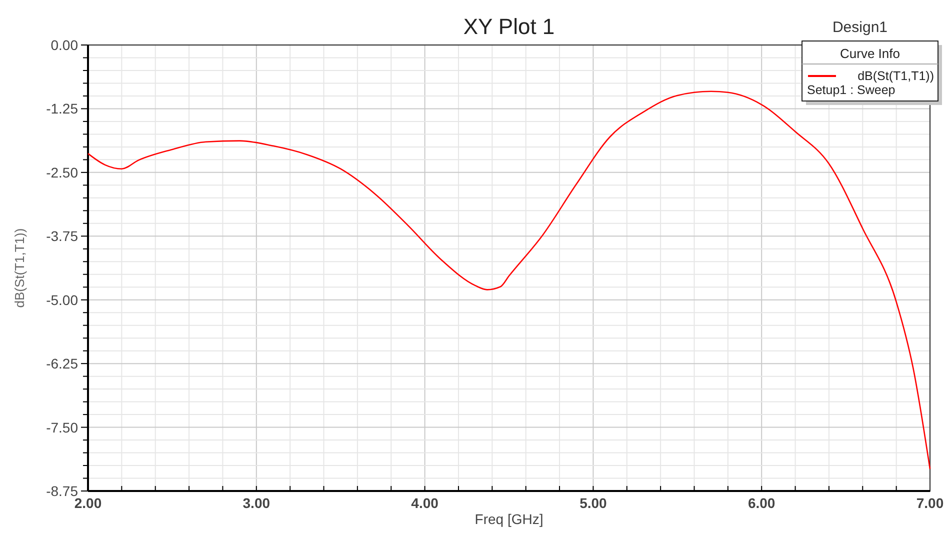 The width and height of the screenshot is (952, 539). I want to click on x-tick-label: 6.00, so click(762, 503).